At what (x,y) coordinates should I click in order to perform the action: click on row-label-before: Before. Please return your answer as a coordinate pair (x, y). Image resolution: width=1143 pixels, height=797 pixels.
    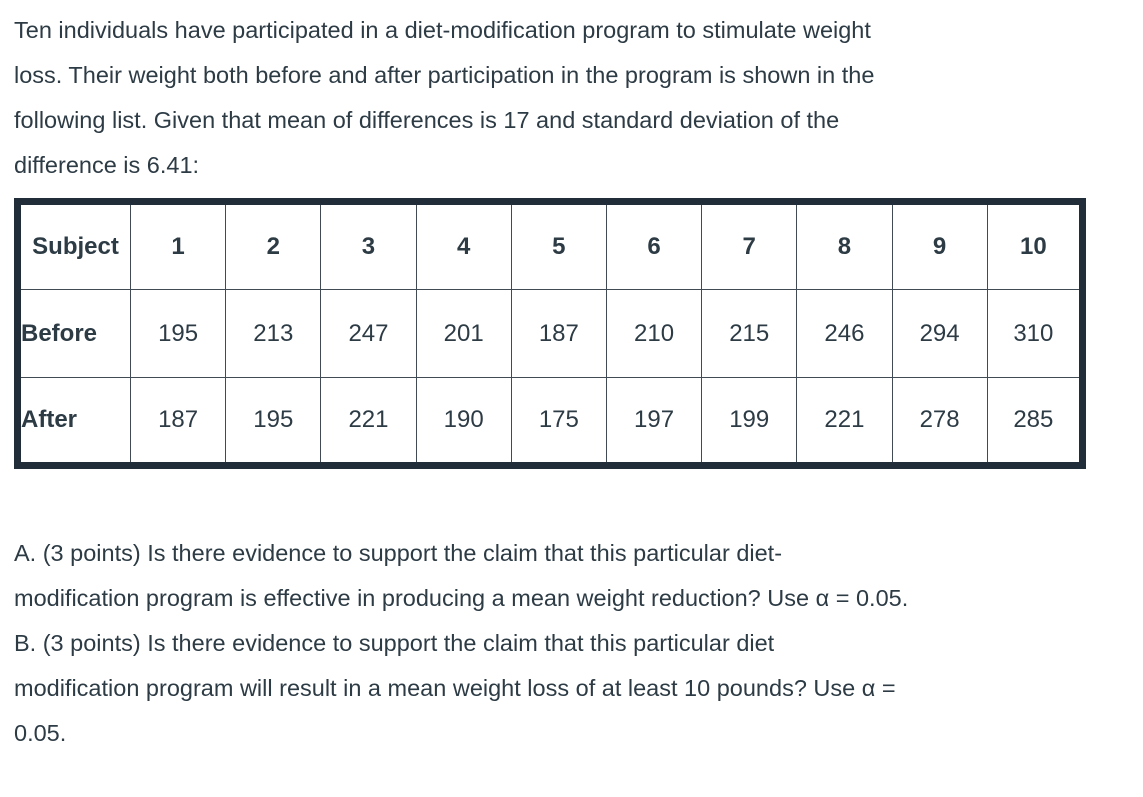
    Looking at the image, I should click on (74, 333).